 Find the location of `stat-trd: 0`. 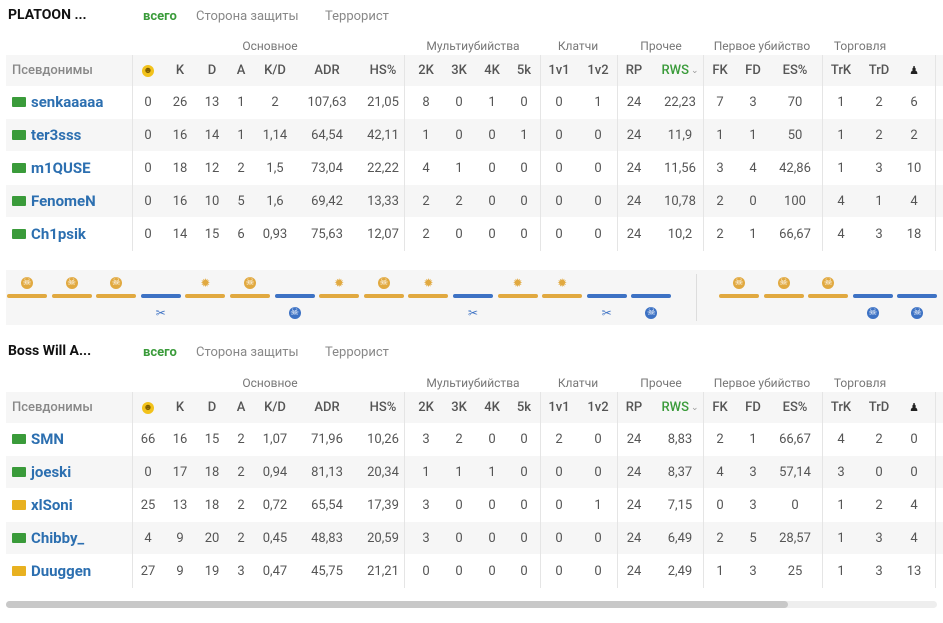

stat-trd: 0 is located at coordinates (879, 472).